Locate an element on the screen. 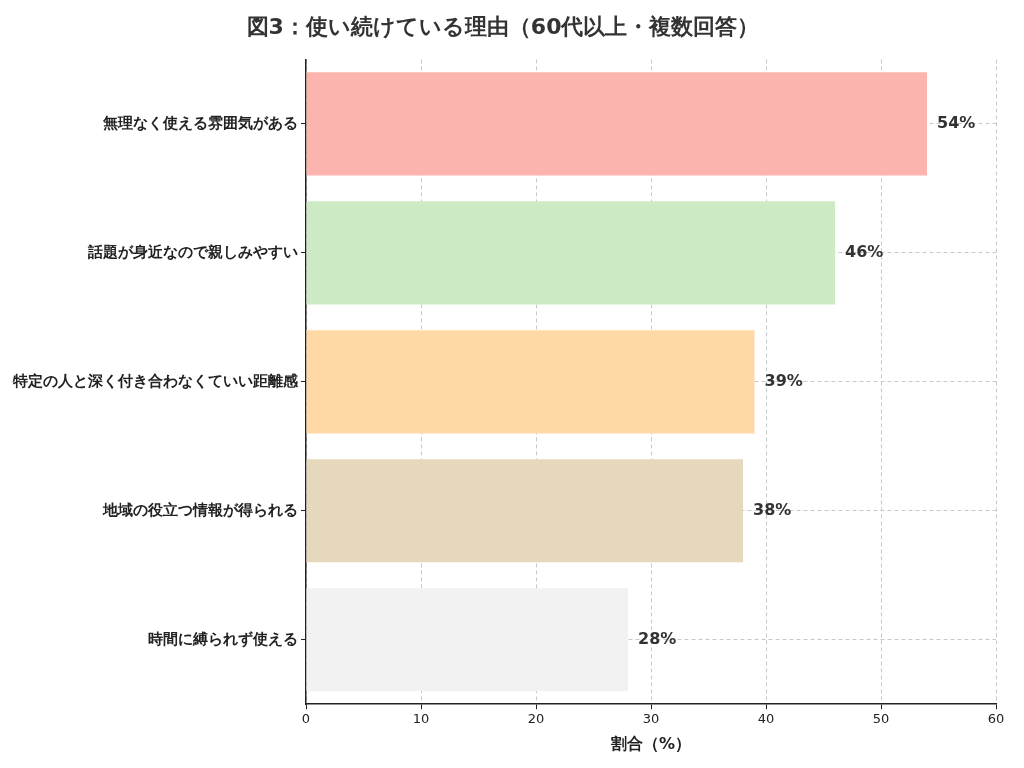 The image size is (1024, 768). chart-title: 図3：使い続けている理由（60代以上・複数回答） is located at coordinates (503, 26).